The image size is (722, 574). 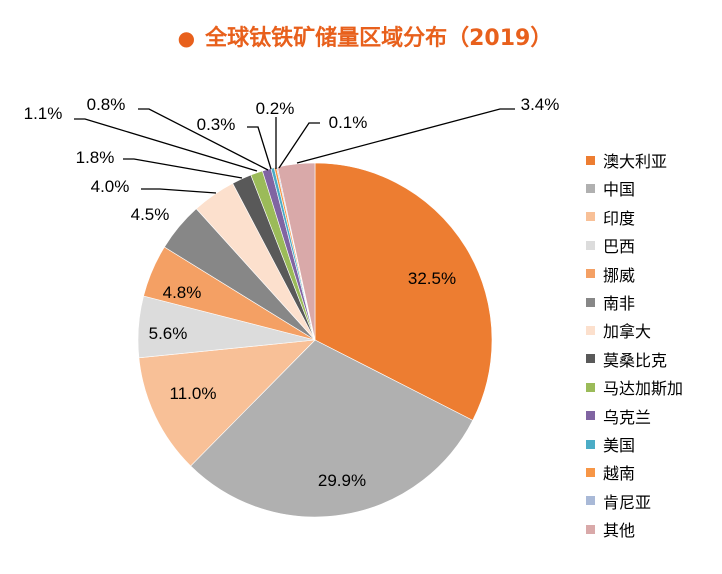 I want to click on legend-item: 马达加斯加, so click(x=634, y=387).